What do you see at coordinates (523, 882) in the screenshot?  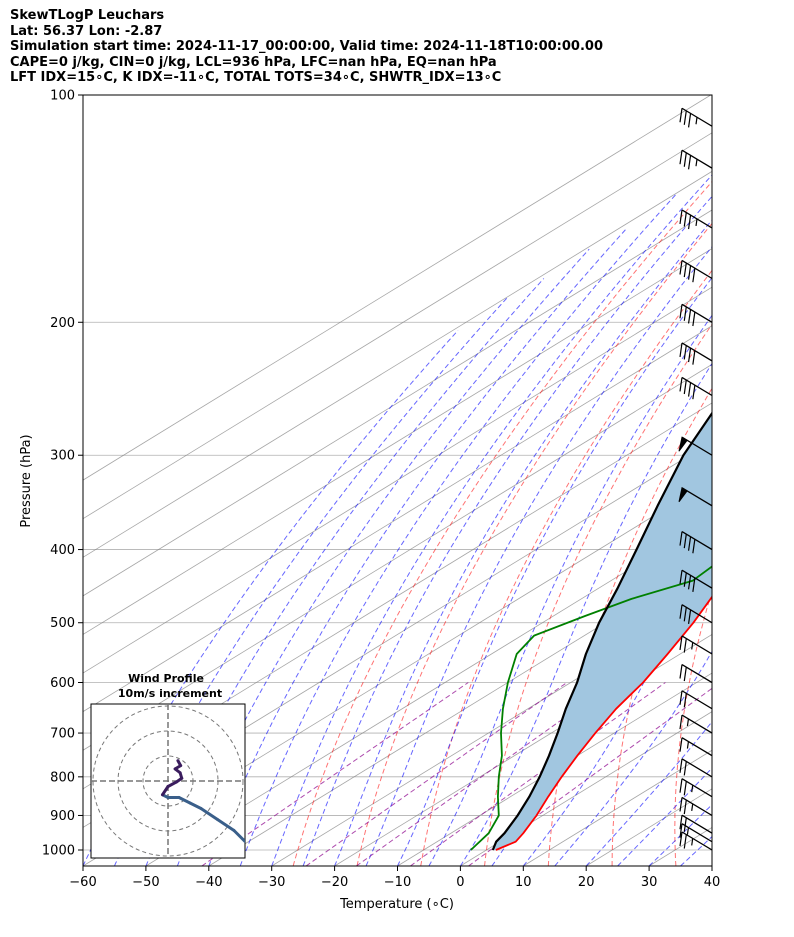 I see `x-tick-label: 10` at bounding box center [523, 882].